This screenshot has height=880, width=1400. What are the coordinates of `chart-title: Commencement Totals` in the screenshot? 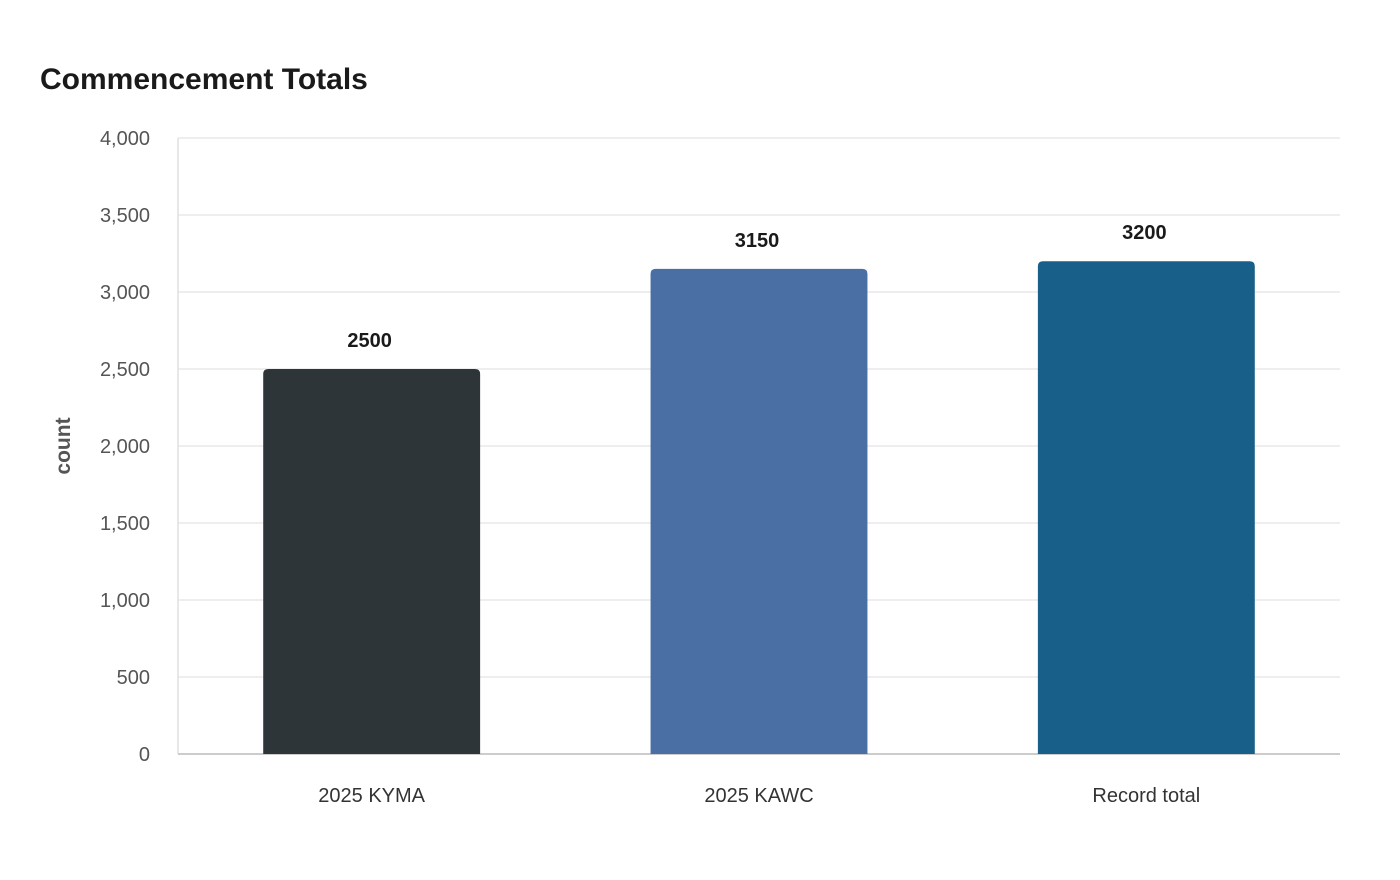 It's located at (204, 79).